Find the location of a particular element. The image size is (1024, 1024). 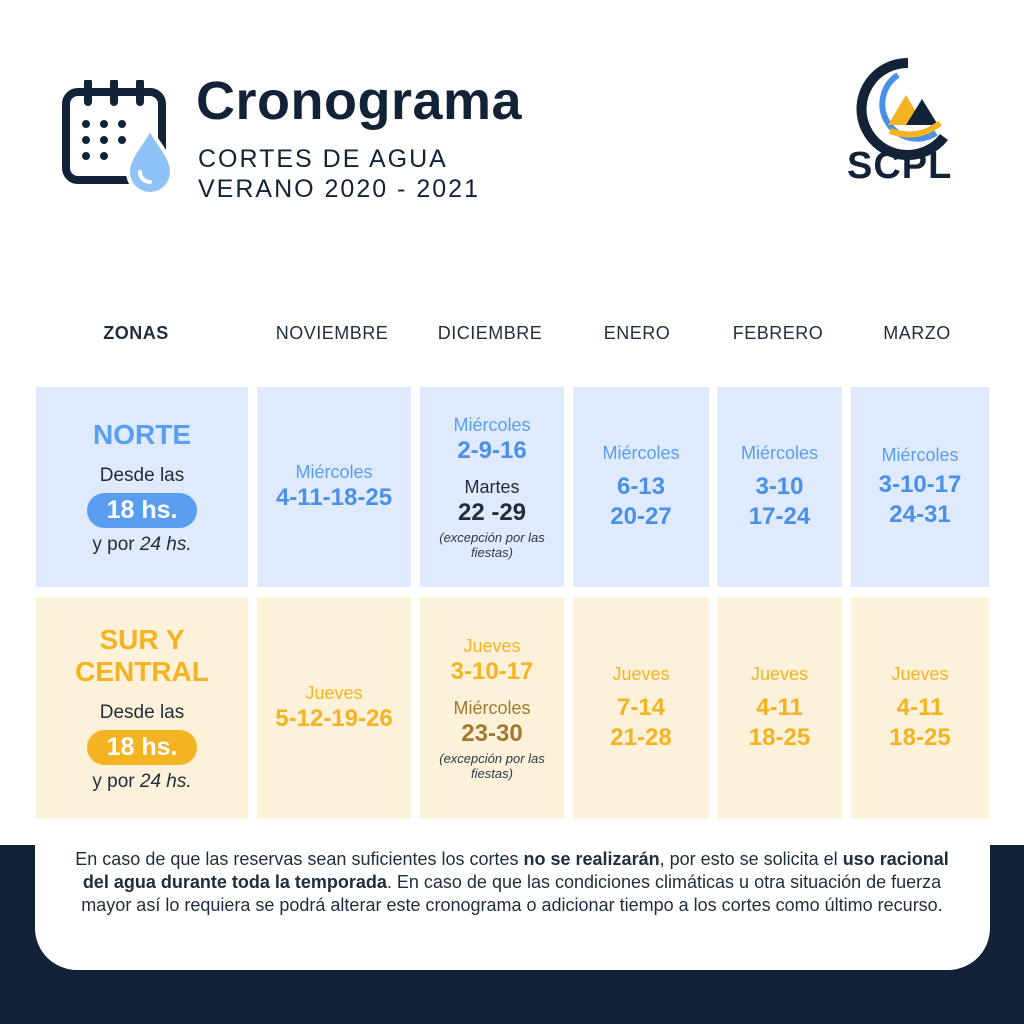

column-header-noviembre: NOVIEMBRE is located at coordinates (332, 333).